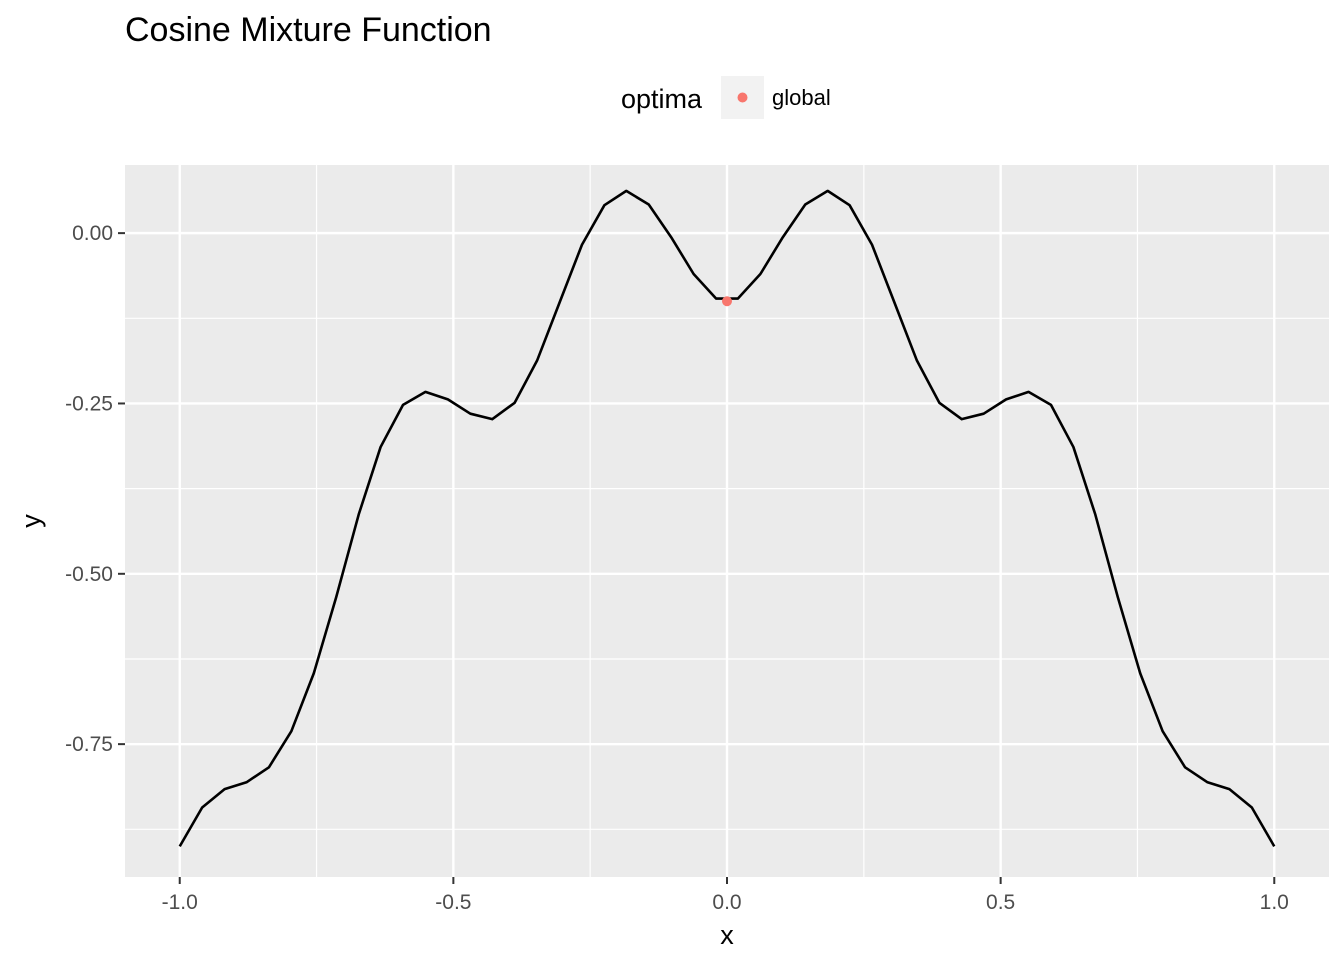  What do you see at coordinates (89, 574) in the screenshot?
I see `y-tick-label: -0.50` at bounding box center [89, 574].